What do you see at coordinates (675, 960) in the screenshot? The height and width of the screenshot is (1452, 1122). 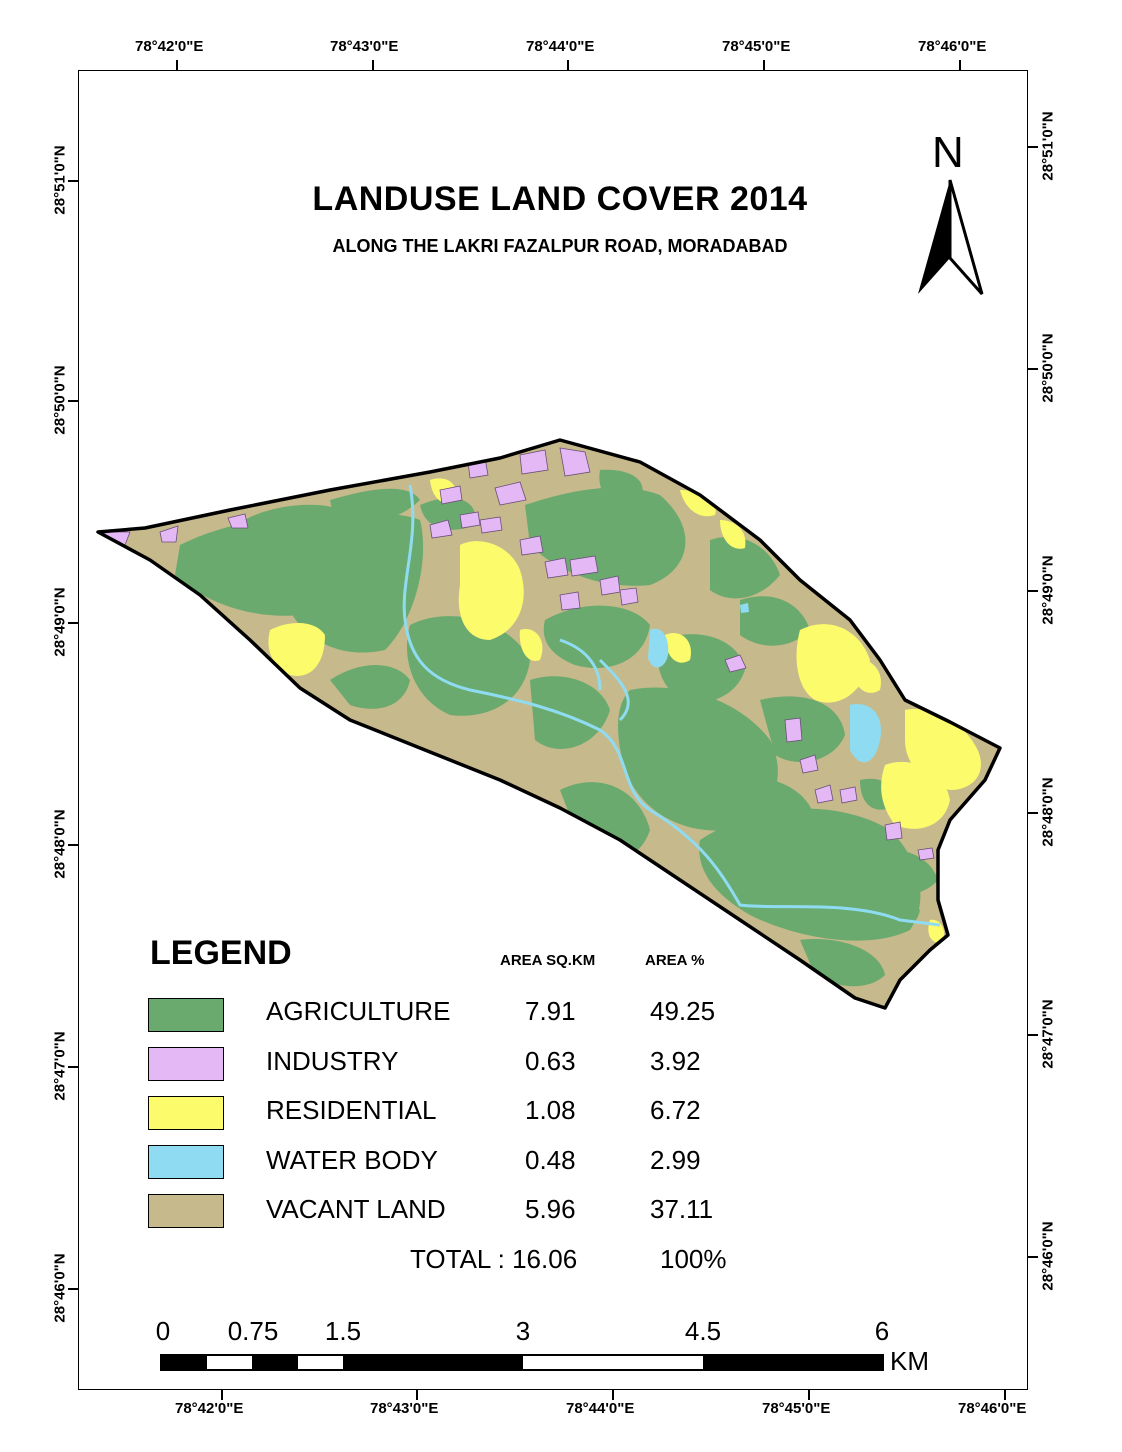 I see `legend-col-pct: AREA %` at bounding box center [675, 960].